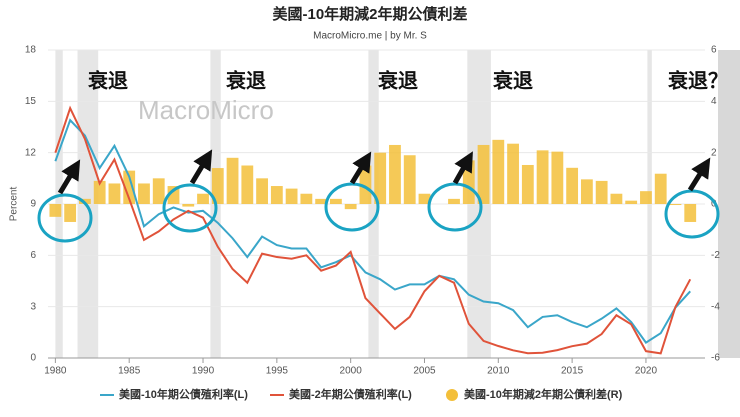 This screenshot has height=417, width=740. What do you see at coordinates (183, 394) in the screenshot?
I see `legend-label: 美國-10年期公債殖利率(L)` at bounding box center [183, 394].